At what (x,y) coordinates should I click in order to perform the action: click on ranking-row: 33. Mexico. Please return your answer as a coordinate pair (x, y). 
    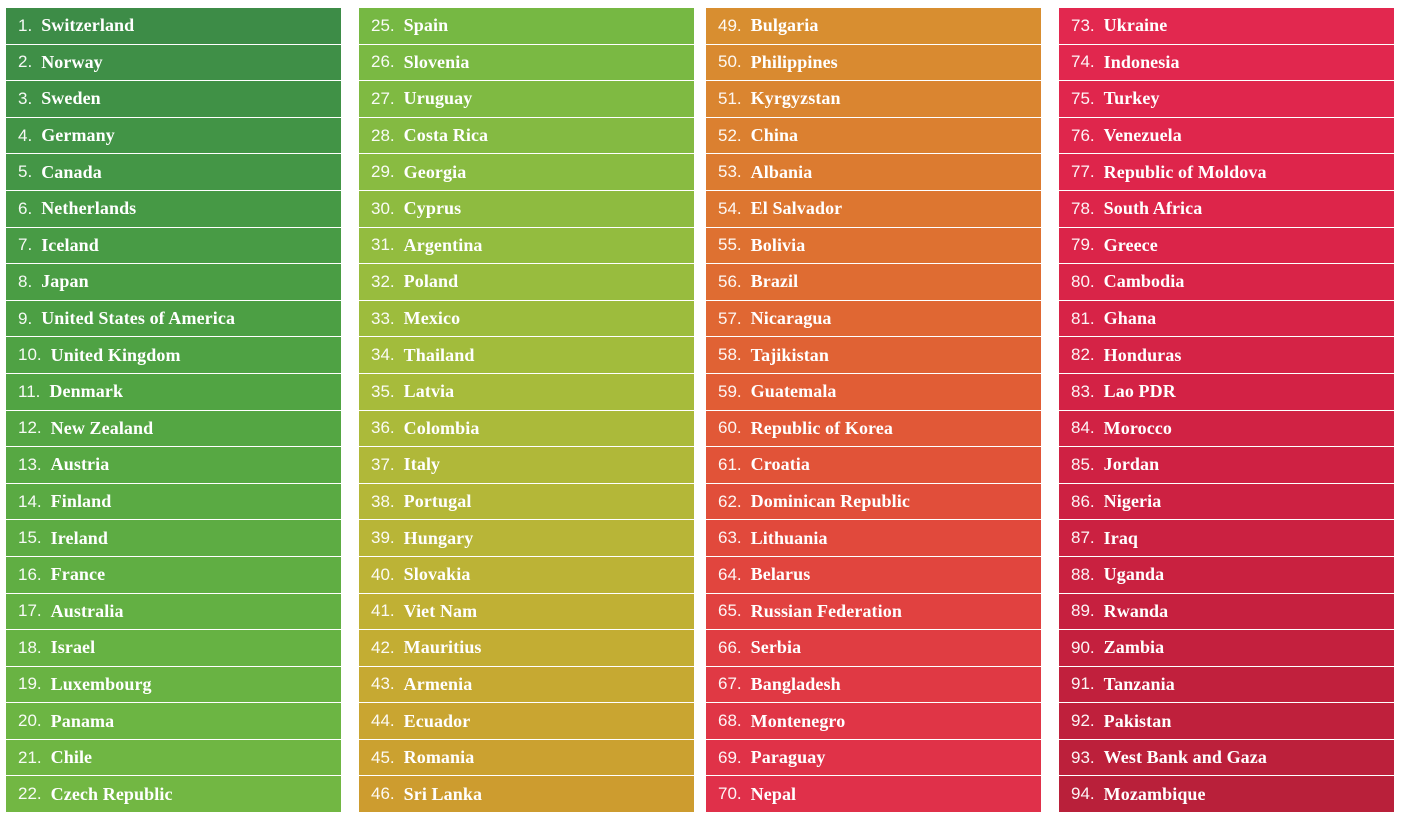
    Looking at the image, I should click on (526, 318).